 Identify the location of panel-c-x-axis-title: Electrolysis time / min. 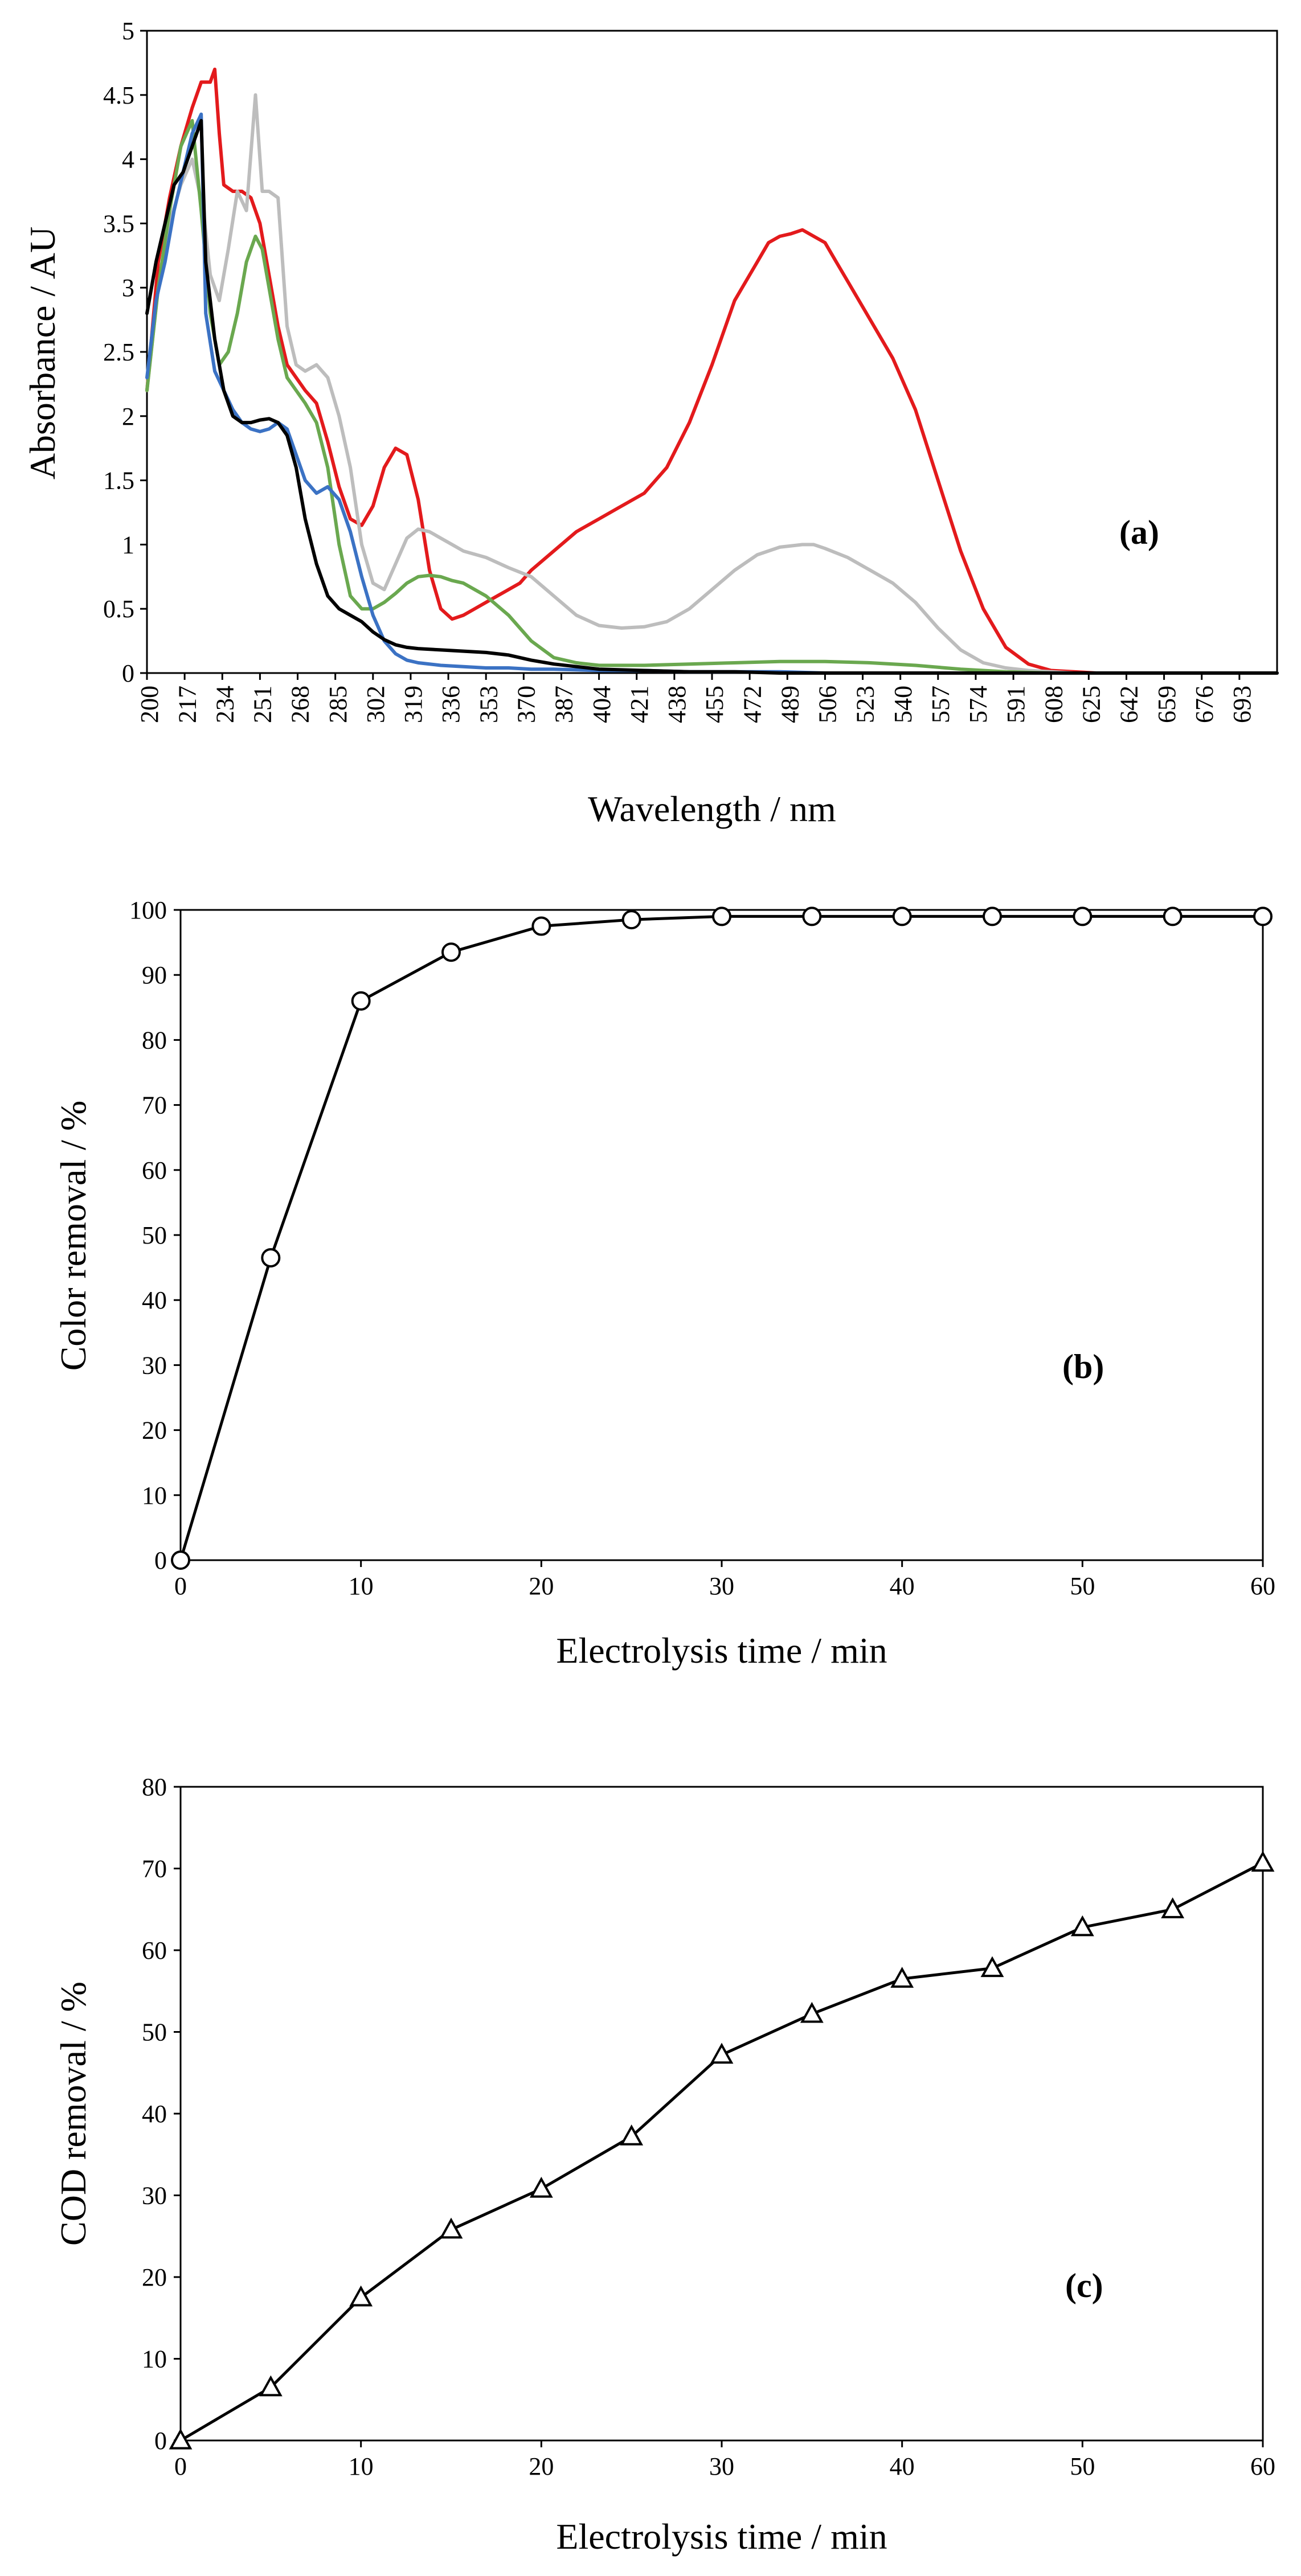
(721, 2536).